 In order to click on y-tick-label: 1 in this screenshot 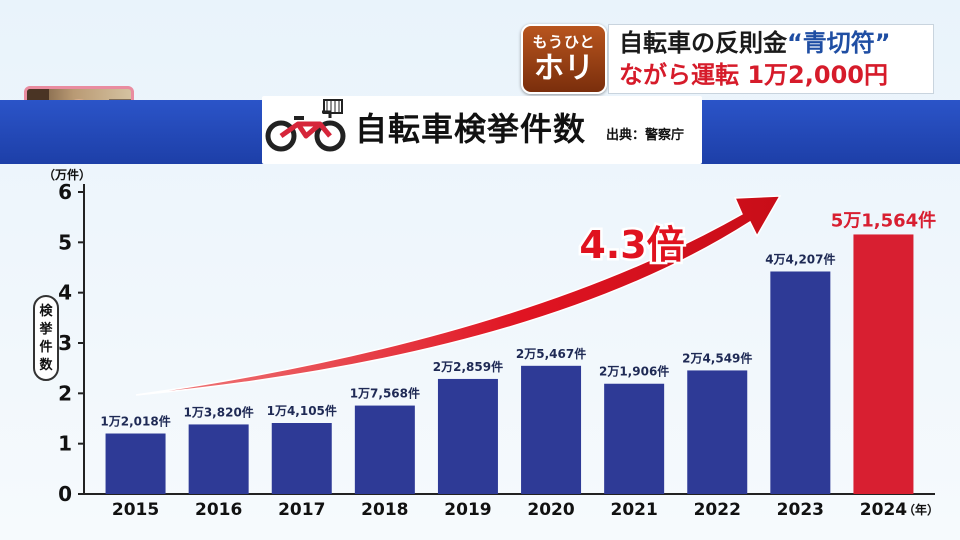, I will do `click(65, 444)`.